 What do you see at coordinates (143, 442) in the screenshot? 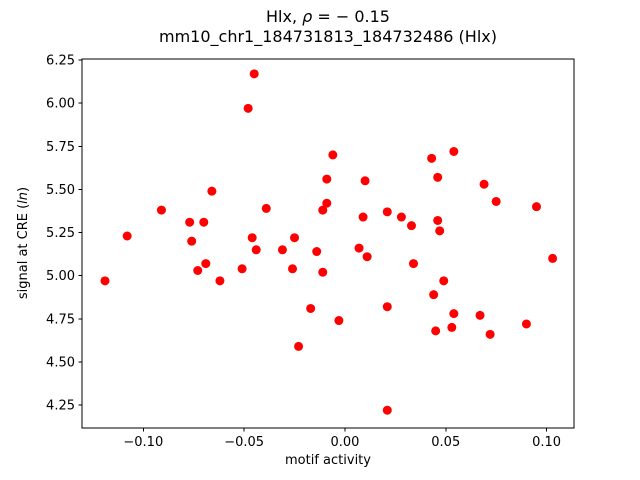
I see `x-tick-label: −0.10` at bounding box center [143, 442].